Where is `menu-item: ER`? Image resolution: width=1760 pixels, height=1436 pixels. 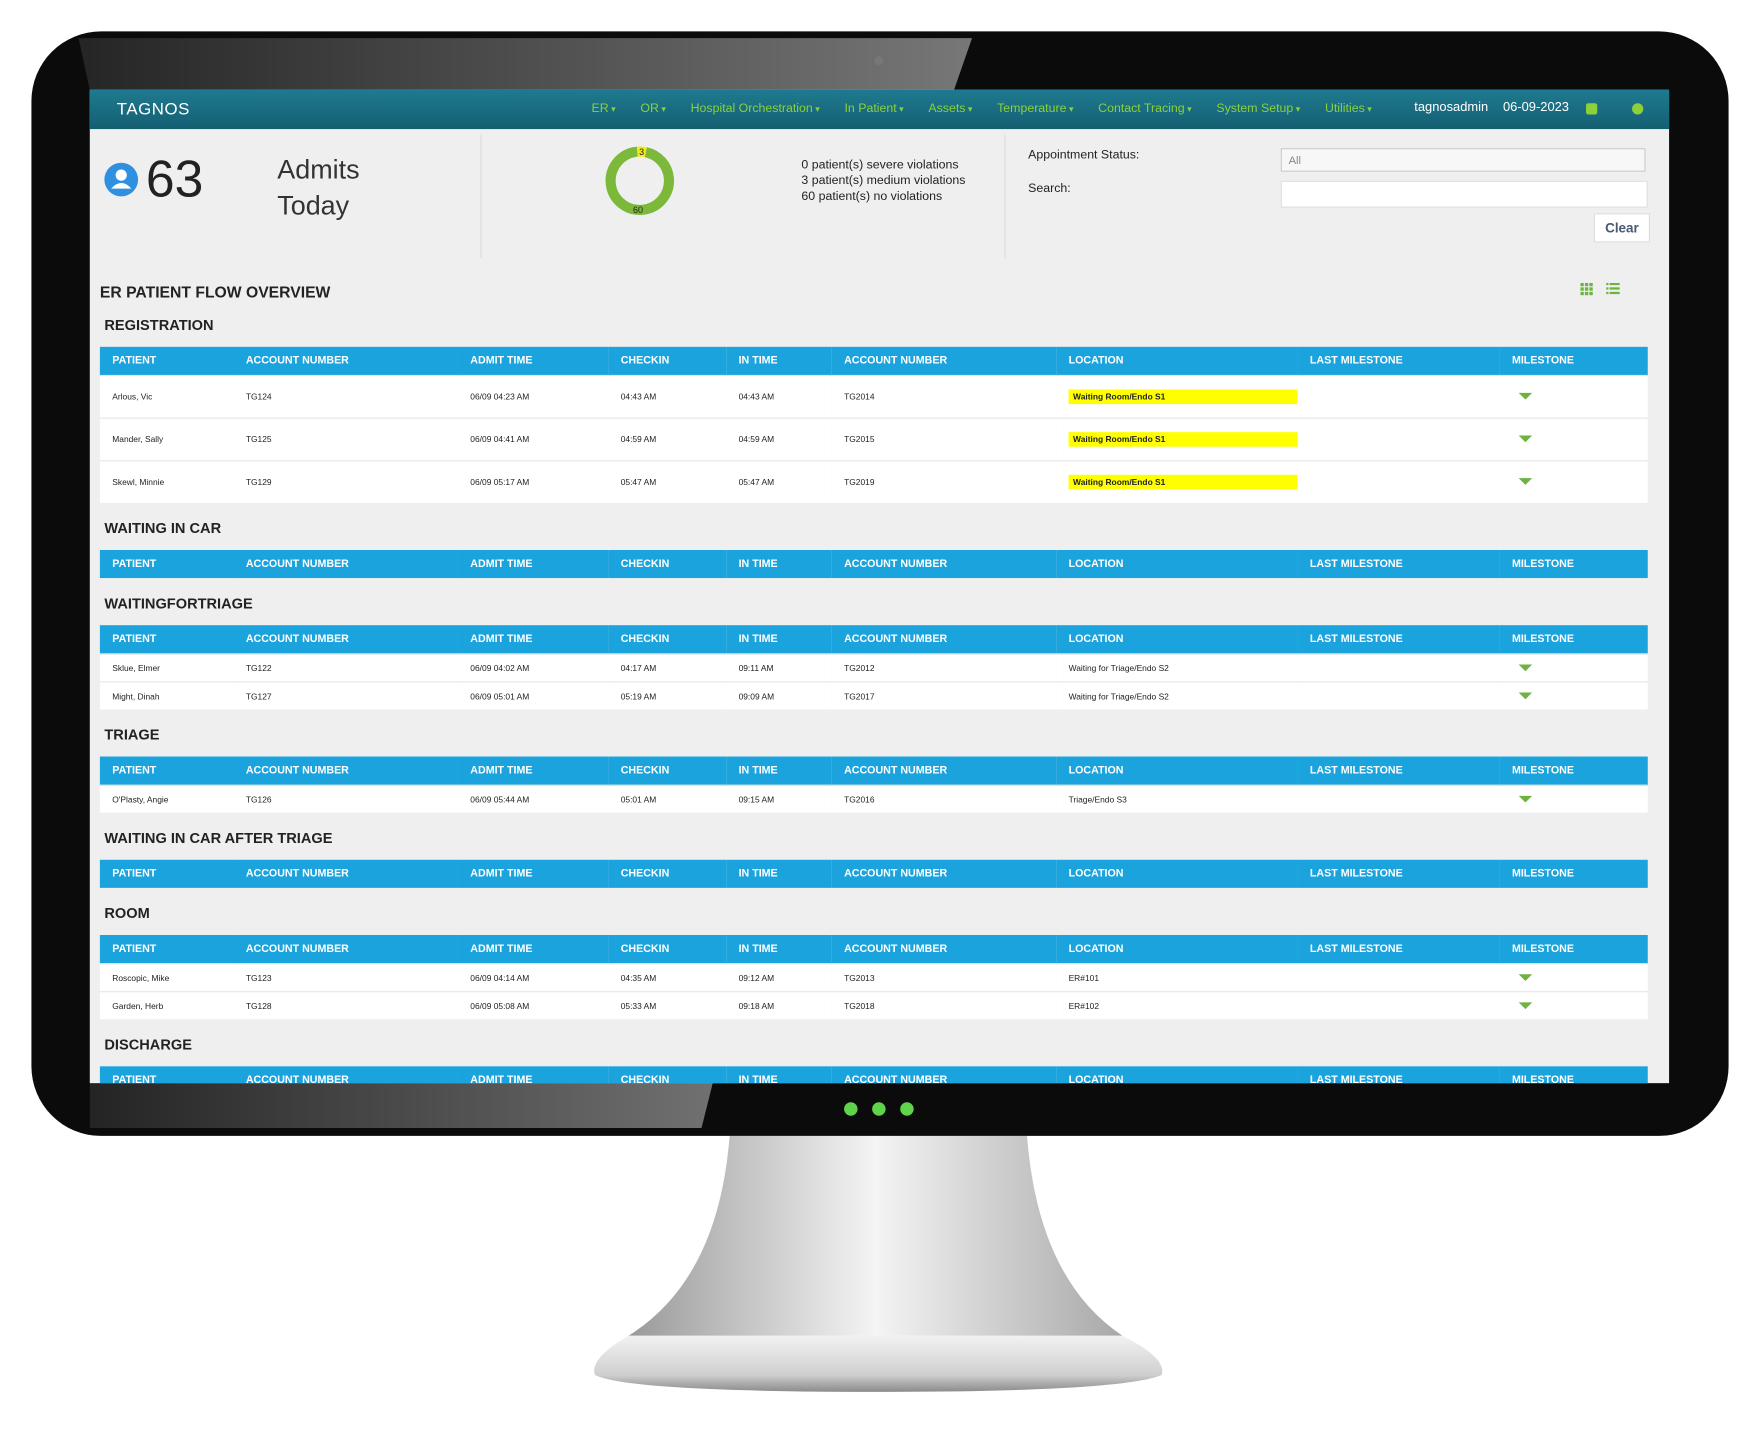 menu-item: ER is located at coordinates (604, 108).